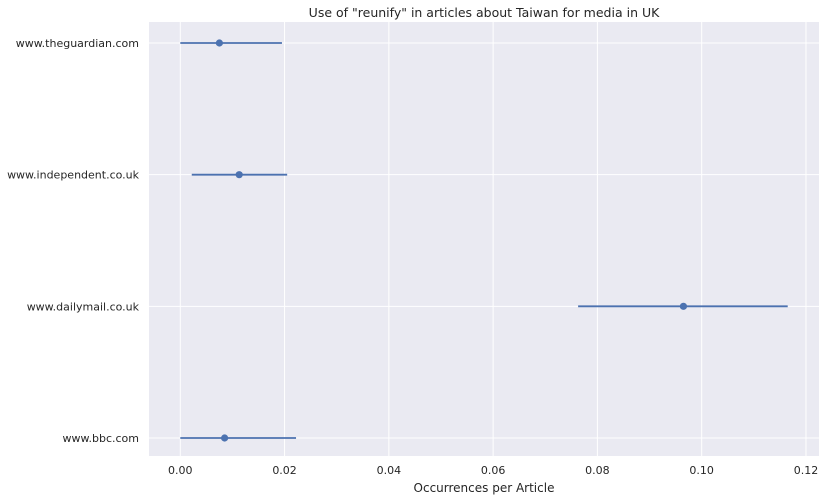 The image size is (825, 501). I want to click on x-axis-label: Occurrences per Article, so click(484, 488).